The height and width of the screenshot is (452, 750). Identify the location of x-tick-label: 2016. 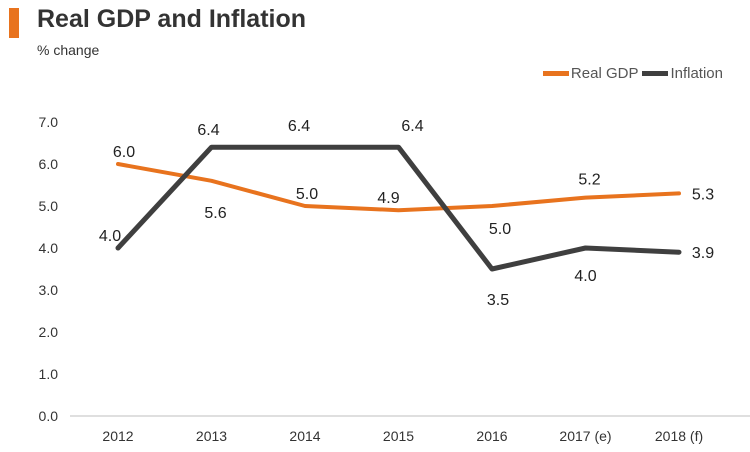
(491, 436).